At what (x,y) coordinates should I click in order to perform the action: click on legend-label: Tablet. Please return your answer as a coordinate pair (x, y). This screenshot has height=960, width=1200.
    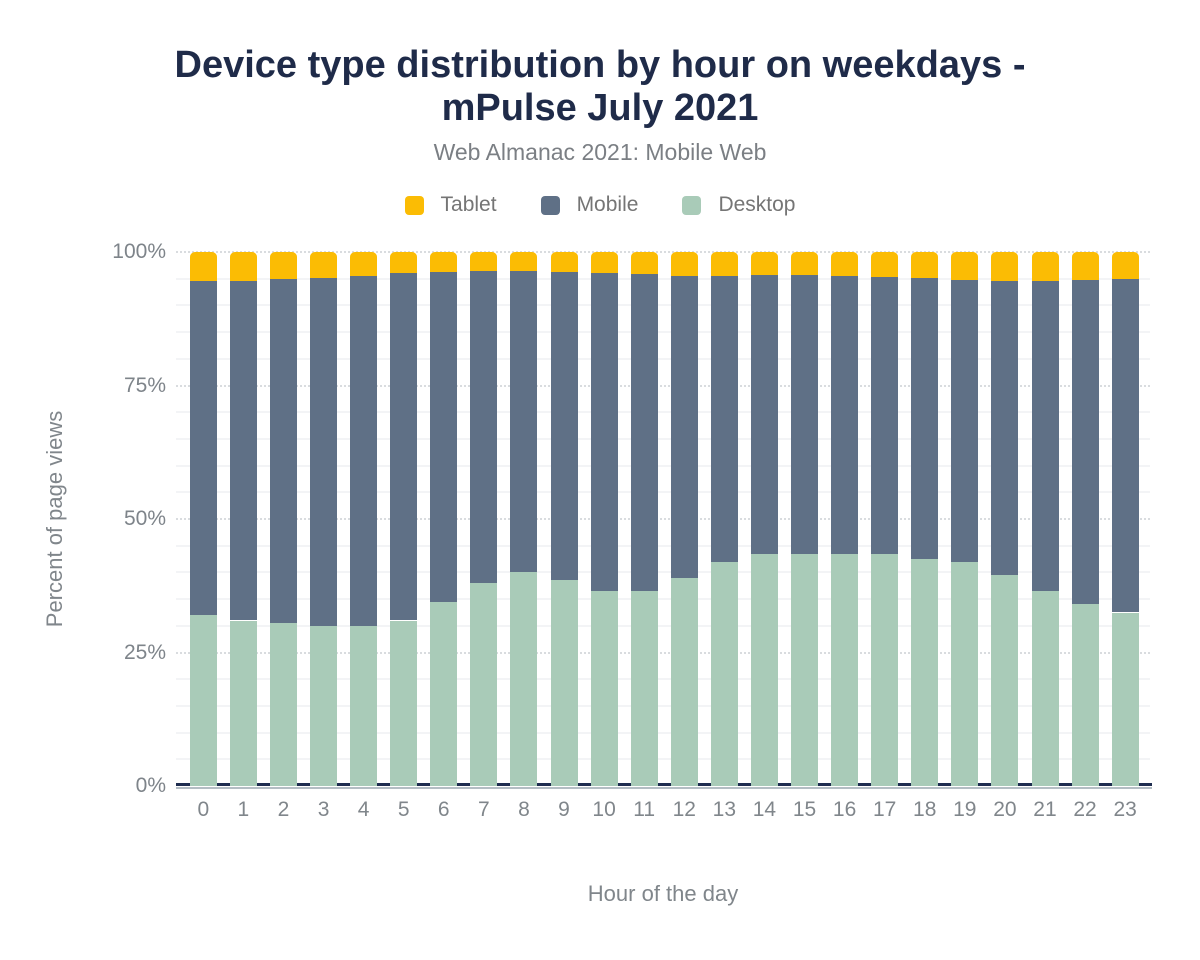
    Looking at the image, I should click on (468, 204).